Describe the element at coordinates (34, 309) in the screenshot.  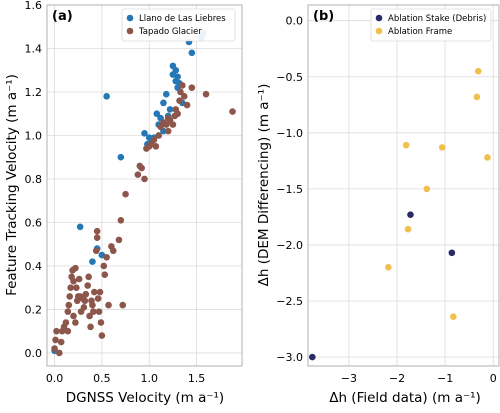
I see `y-tick-label: 0.2` at that location.